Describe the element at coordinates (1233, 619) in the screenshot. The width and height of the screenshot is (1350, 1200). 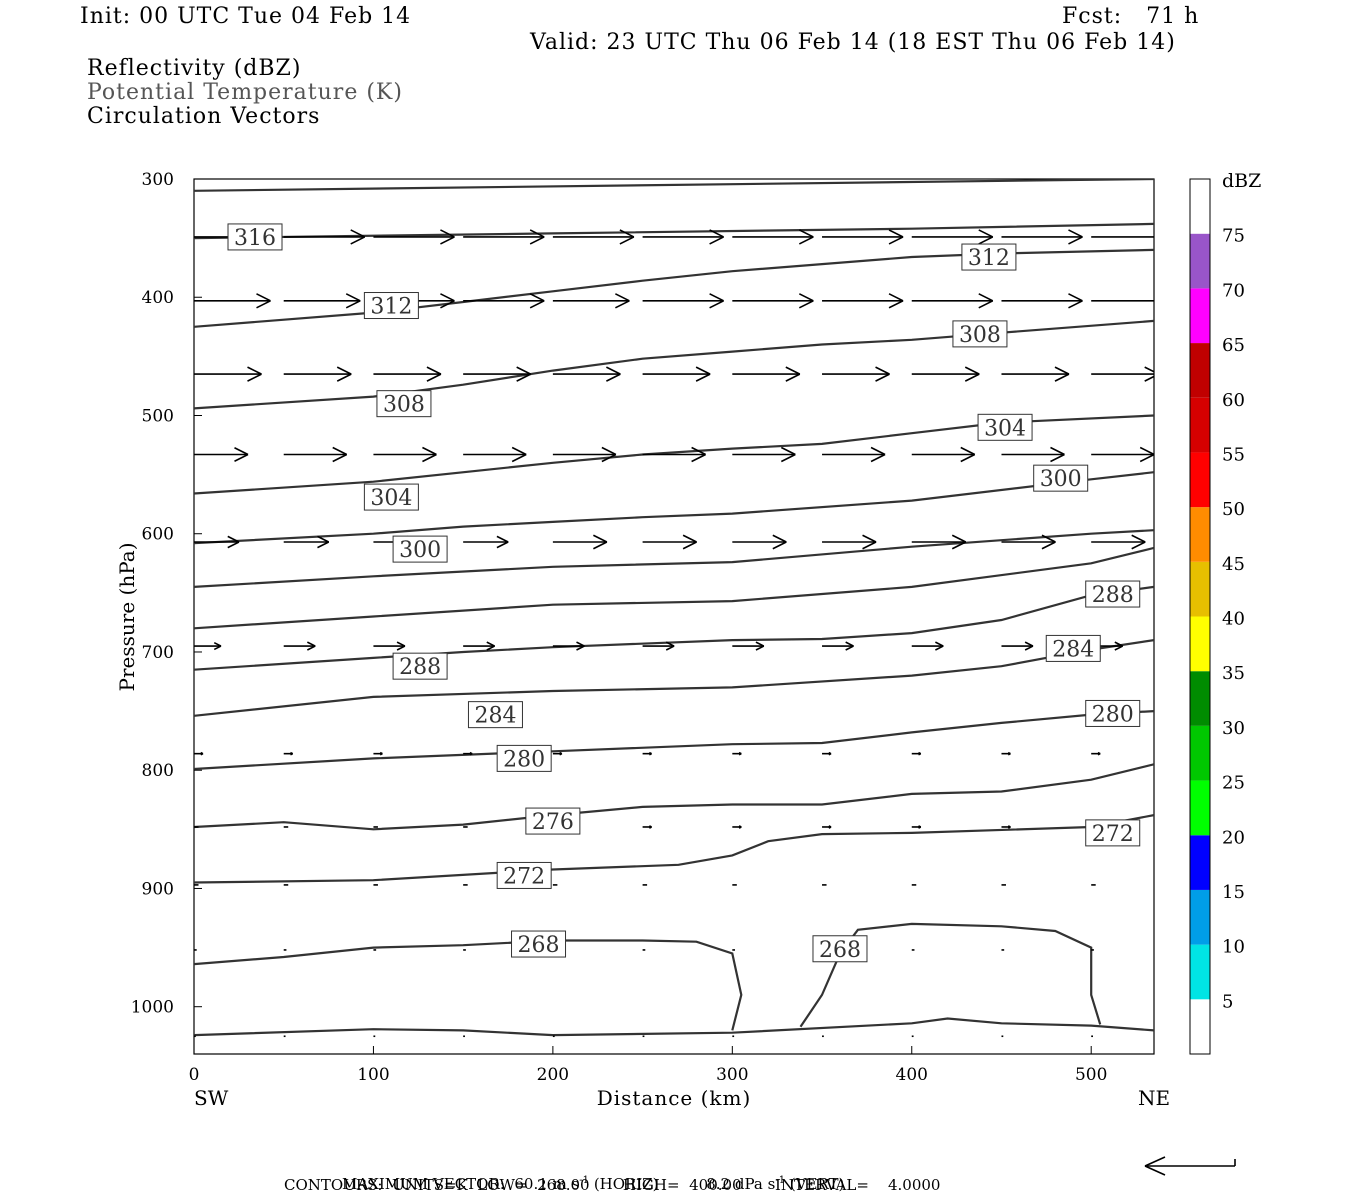
I see `colorbar-label: 40` at that location.